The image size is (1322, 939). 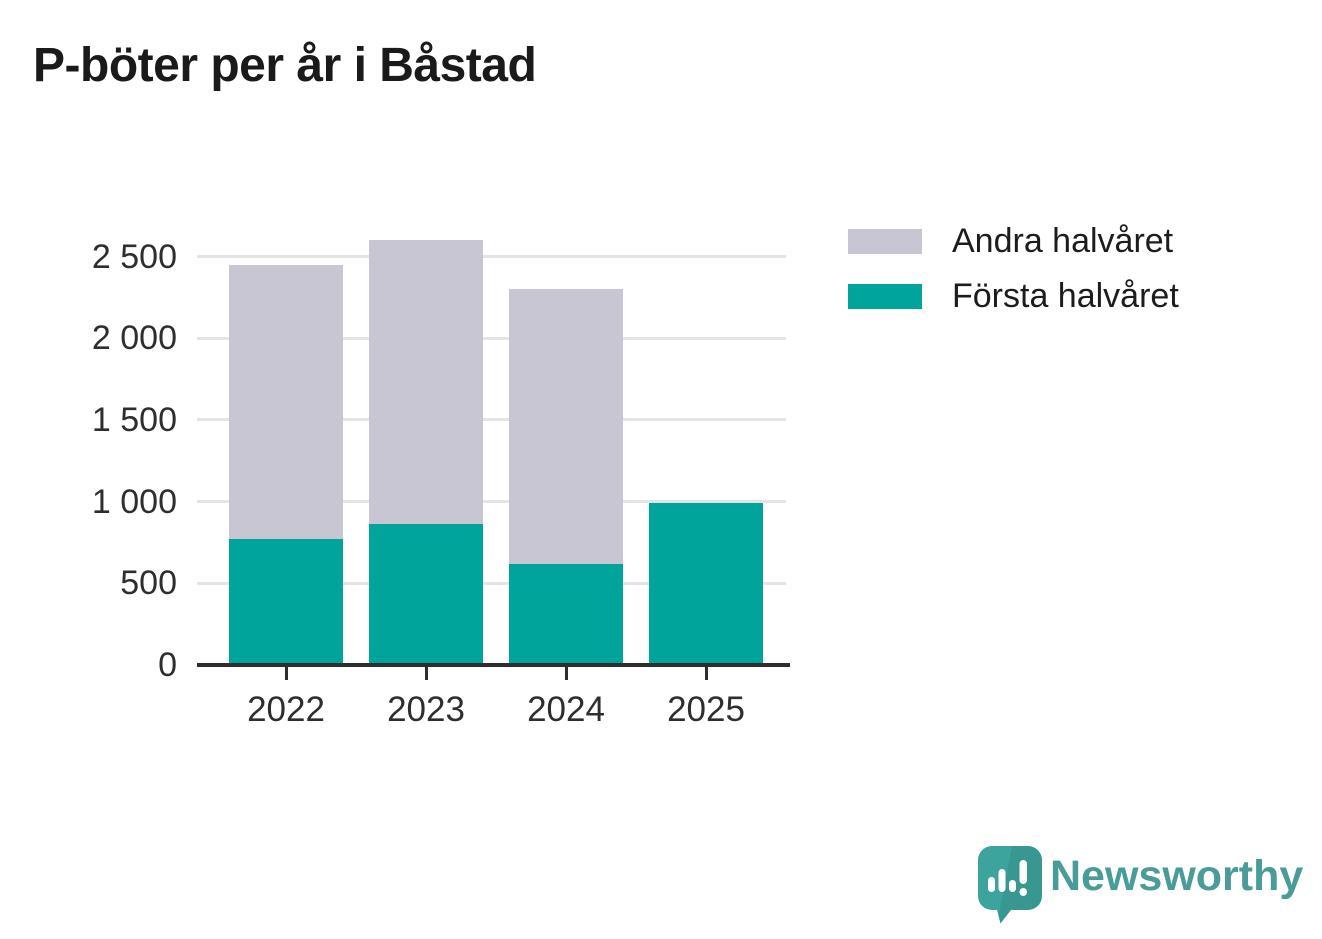 What do you see at coordinates (134, 338) in the screenshot?
I see `y-tick-label-2000: 2 000` at bounding box center [134, 338].